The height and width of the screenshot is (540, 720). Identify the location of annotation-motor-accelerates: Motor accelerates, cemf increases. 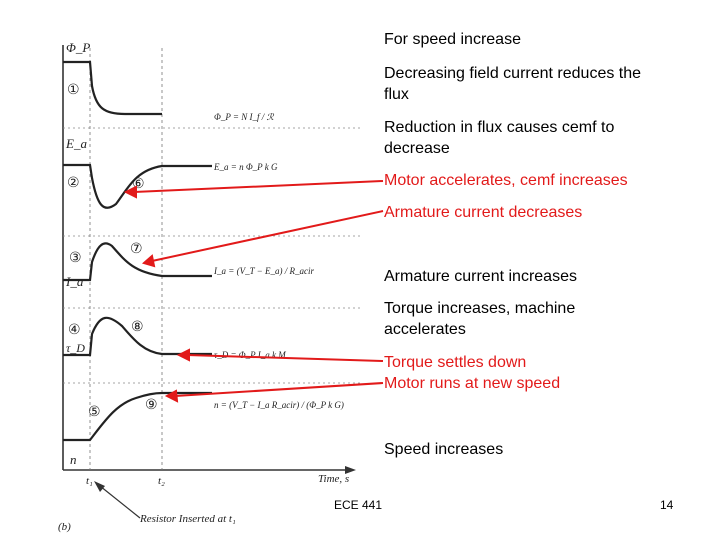
(506, 180).